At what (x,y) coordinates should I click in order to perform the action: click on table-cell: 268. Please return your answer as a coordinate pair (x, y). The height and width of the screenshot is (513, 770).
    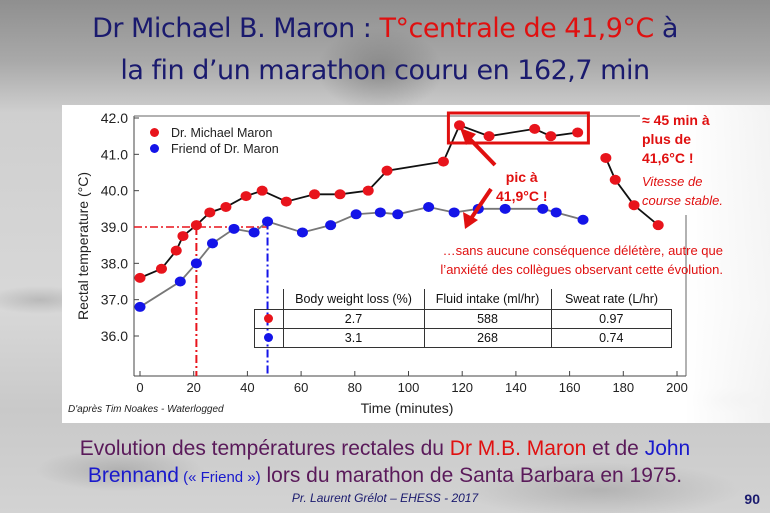
    Looking at the image, I should click on (487, 338).